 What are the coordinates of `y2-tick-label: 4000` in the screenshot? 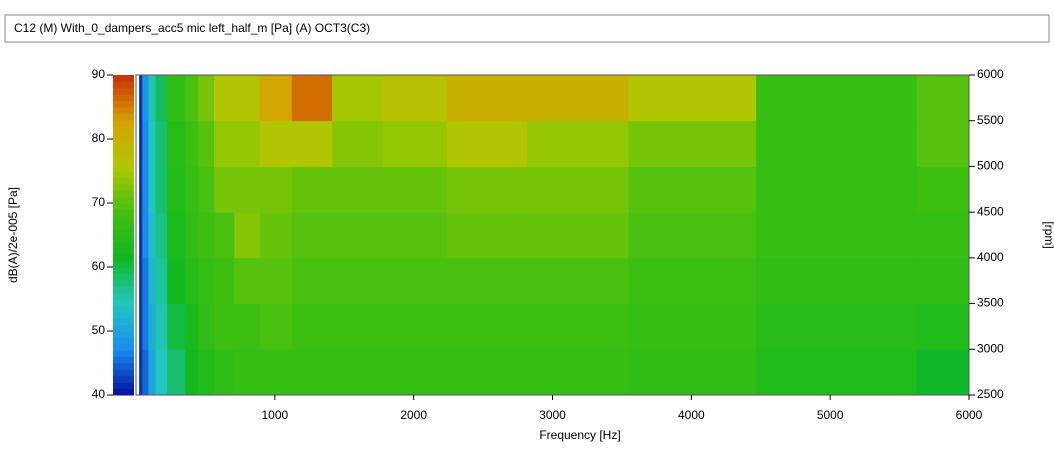 It's located at (990, 257).